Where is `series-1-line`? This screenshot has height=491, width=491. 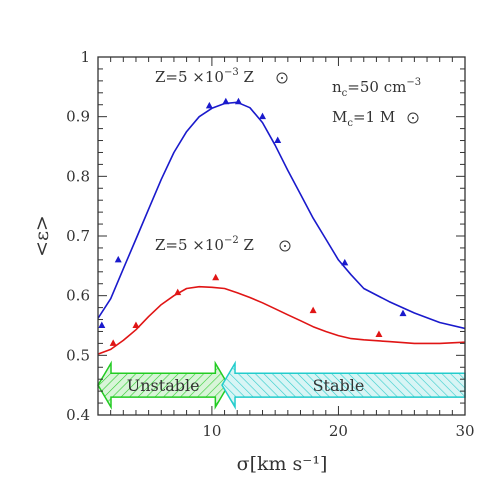 series-1-line is located at coordinates (281, 320).